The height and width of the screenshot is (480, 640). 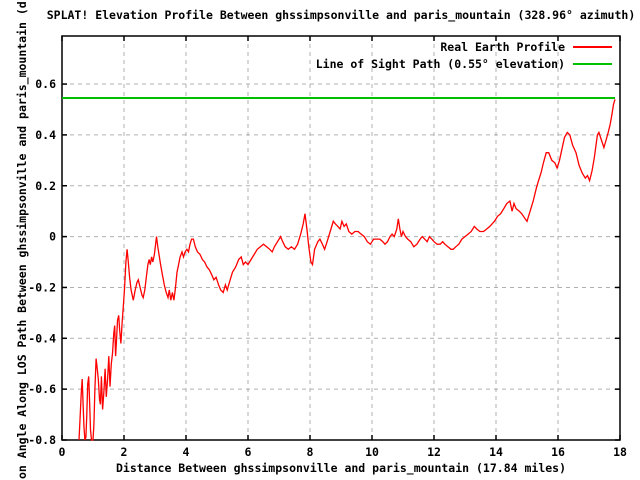 I want to click on svg-text: 2, so click(x=124, y=452).